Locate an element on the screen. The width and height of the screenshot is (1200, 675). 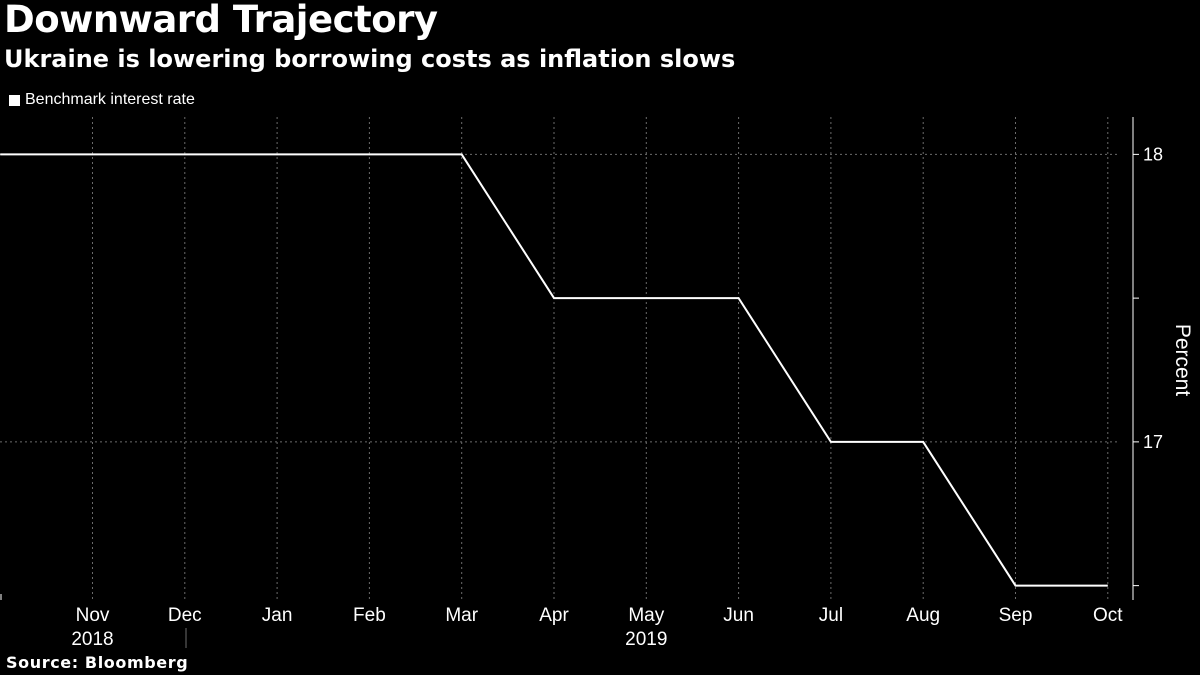
y-axis-label: Percent is located at coordinates (1182, 360).